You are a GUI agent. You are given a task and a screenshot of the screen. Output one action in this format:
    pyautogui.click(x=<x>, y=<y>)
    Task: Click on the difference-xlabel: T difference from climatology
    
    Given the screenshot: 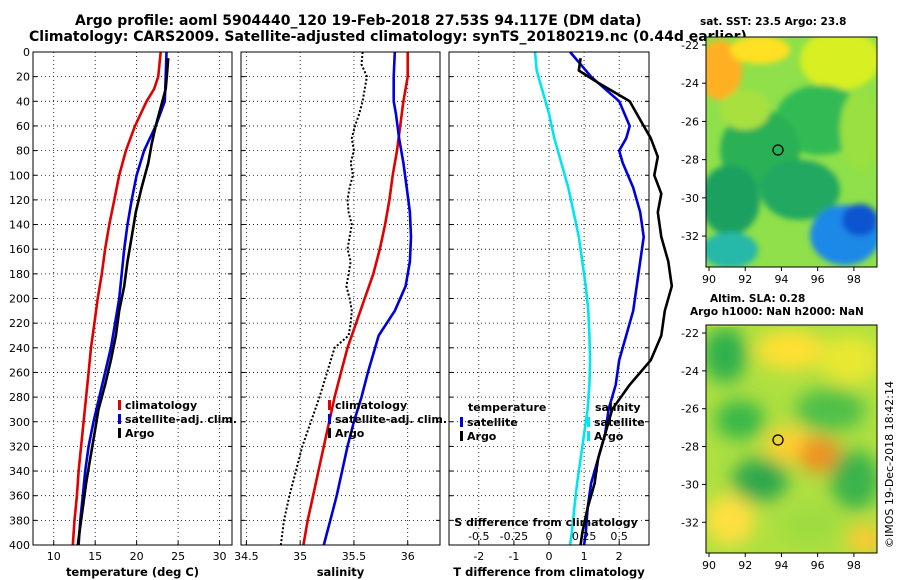 What is the action you would take?
    pyautogui.click(x=549, y=572)
    